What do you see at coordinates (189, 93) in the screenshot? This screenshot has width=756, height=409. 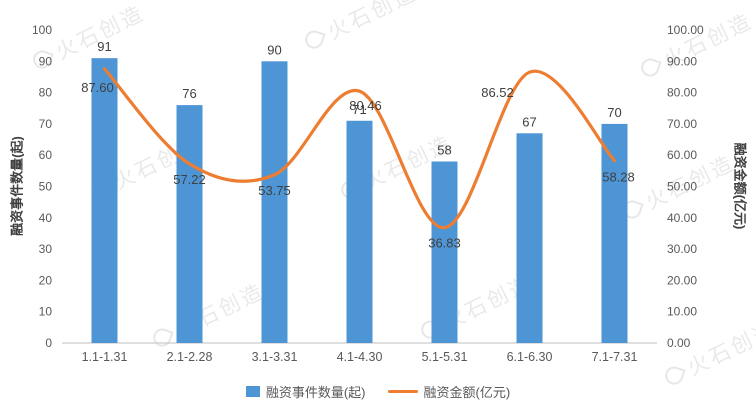 I see `bar-value-label: 76` at bounding box center [189, 93].